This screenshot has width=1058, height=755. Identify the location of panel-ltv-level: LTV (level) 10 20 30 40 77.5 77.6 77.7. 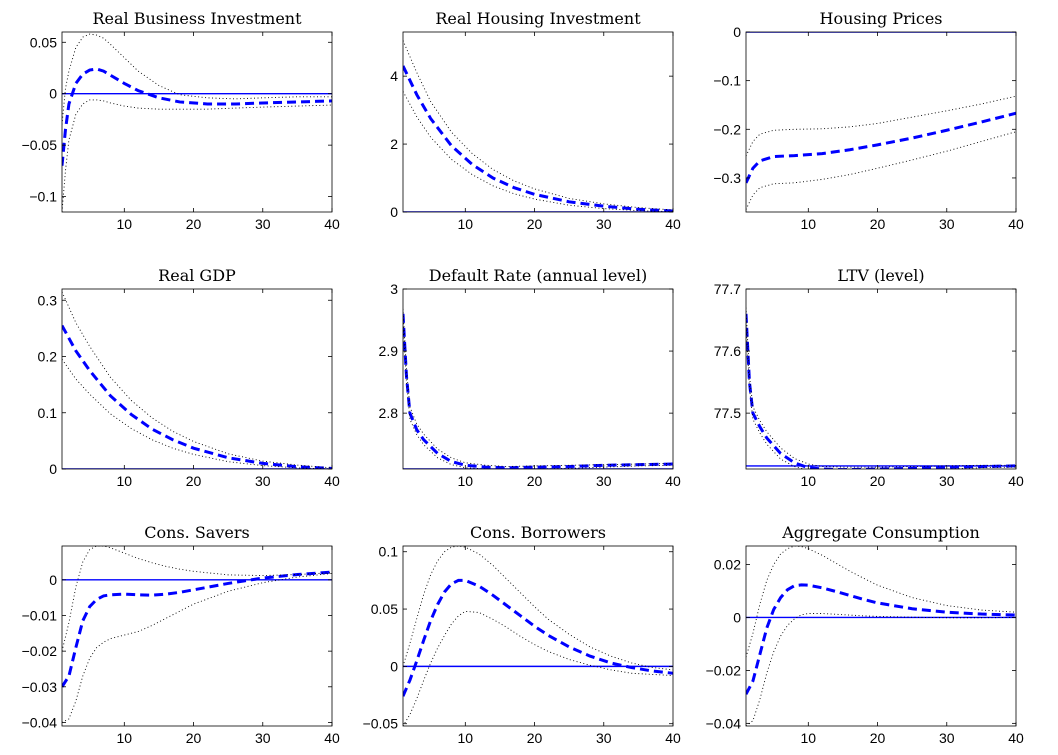
(869, 377).